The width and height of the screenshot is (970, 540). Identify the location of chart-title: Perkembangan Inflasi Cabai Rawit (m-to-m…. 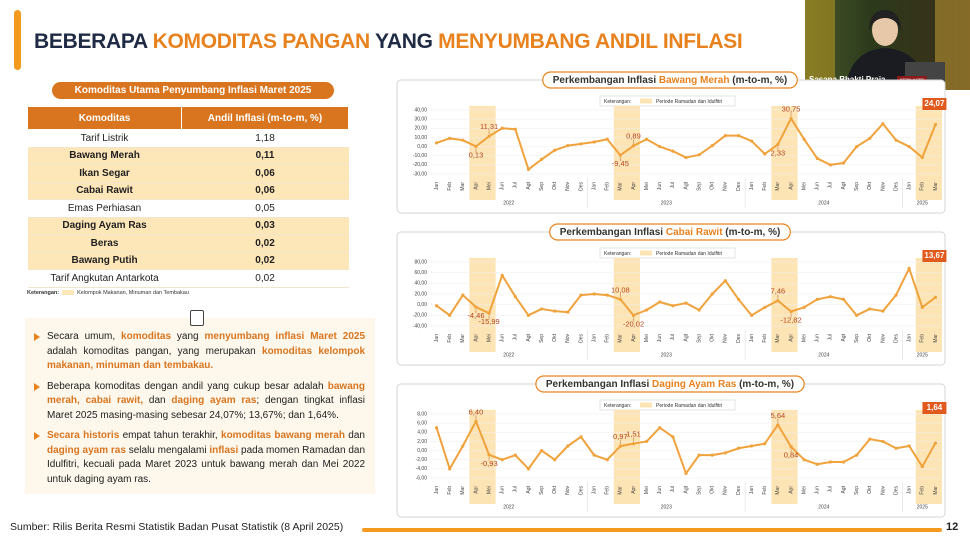
(670, 232).